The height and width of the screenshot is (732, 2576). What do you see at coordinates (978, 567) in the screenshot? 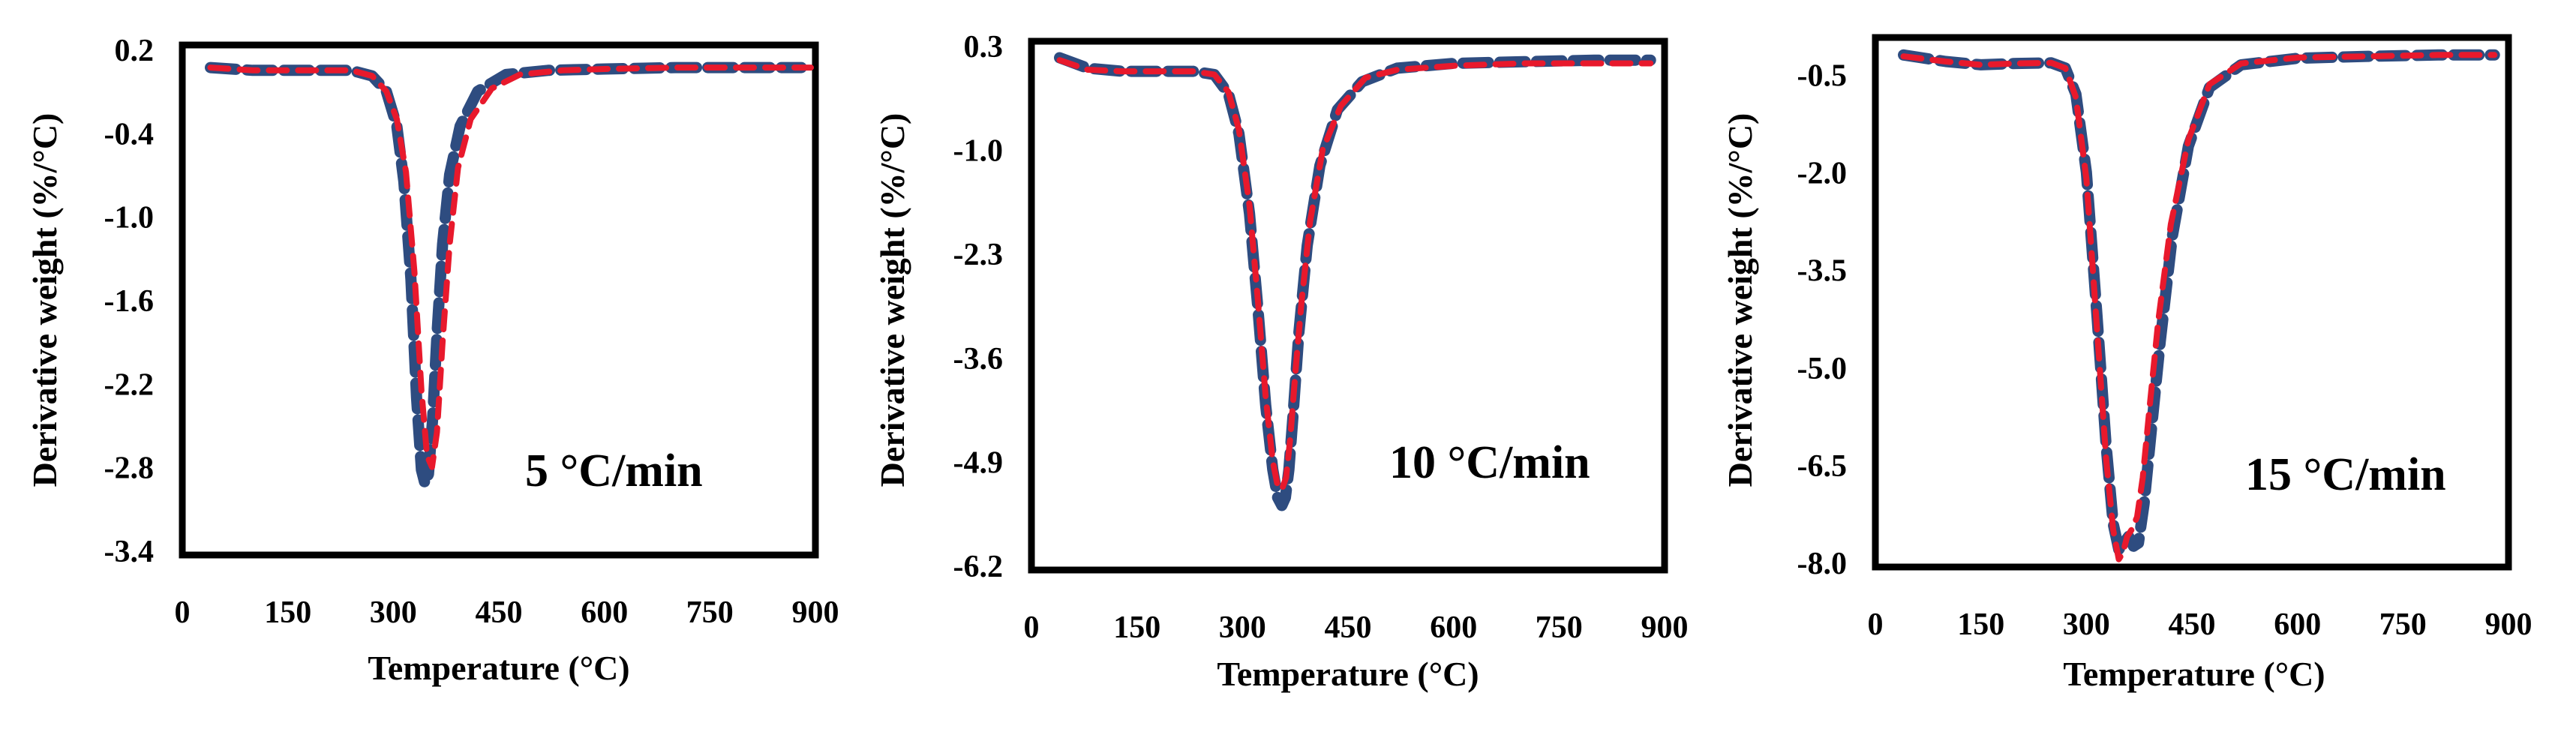
I see `y-tick-label: -6.2` at bounding box center [978, 567].